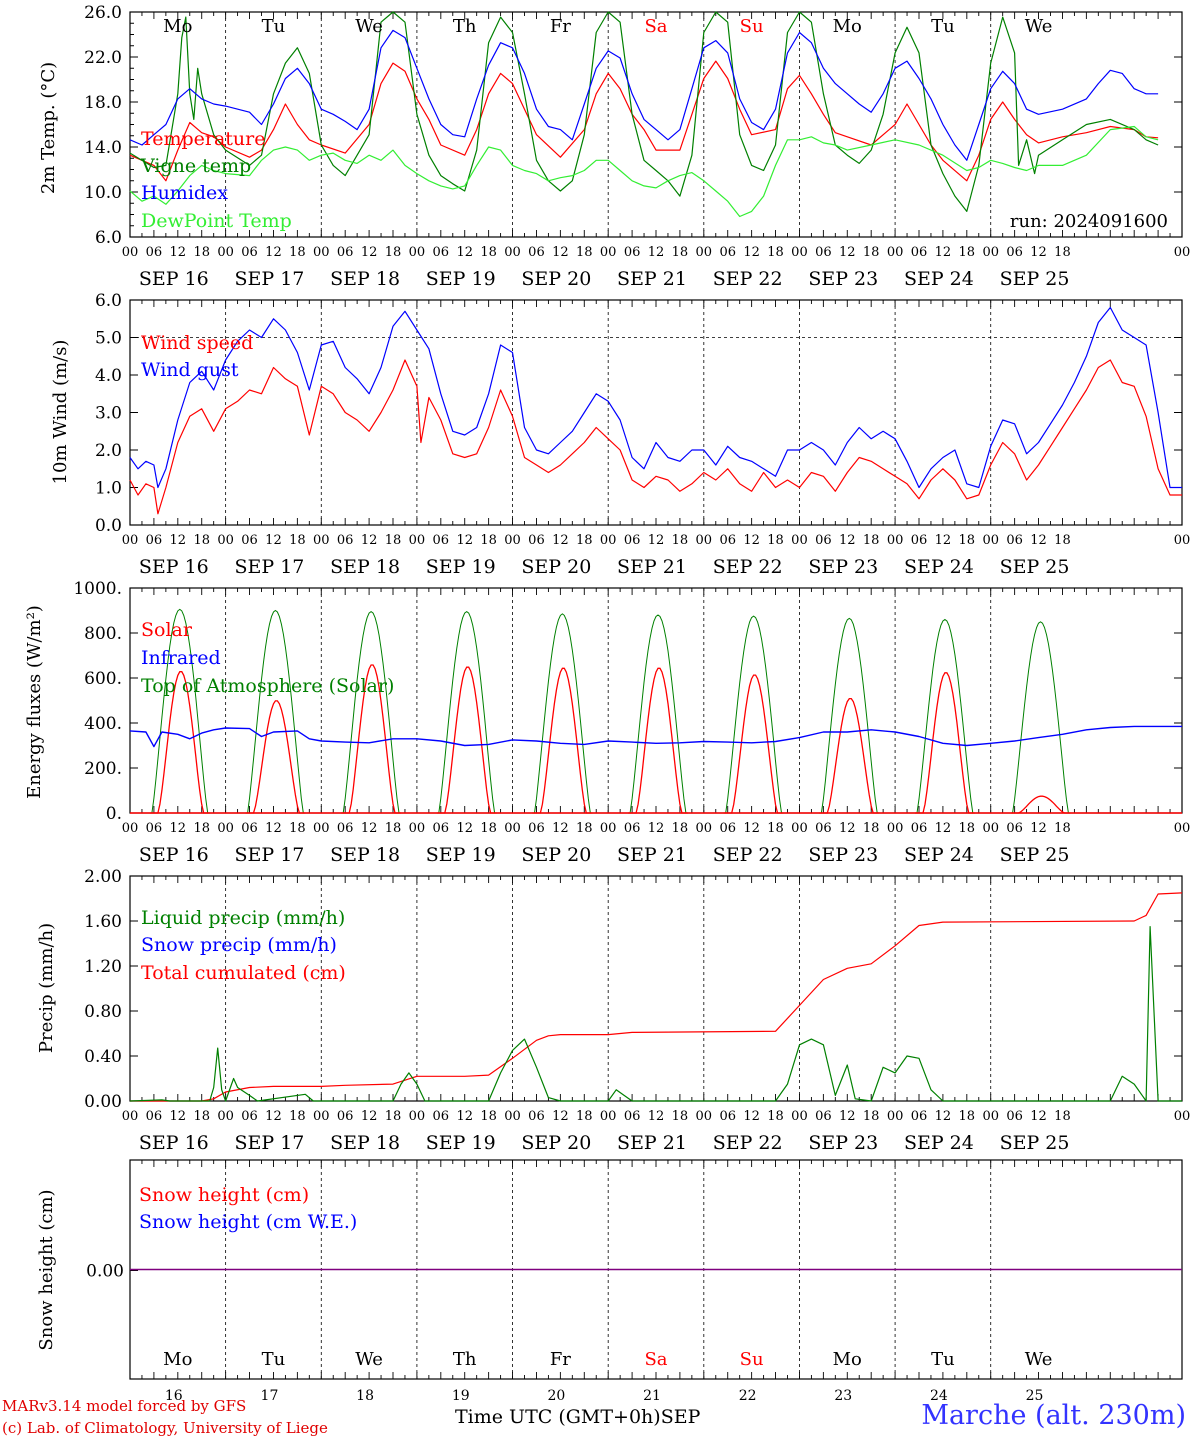 The height and width of the screenshot is (1440, 1194). Describe the element at coordinates (843, 567) in the screenshot. I see `date-label: SEP 23` at that location.